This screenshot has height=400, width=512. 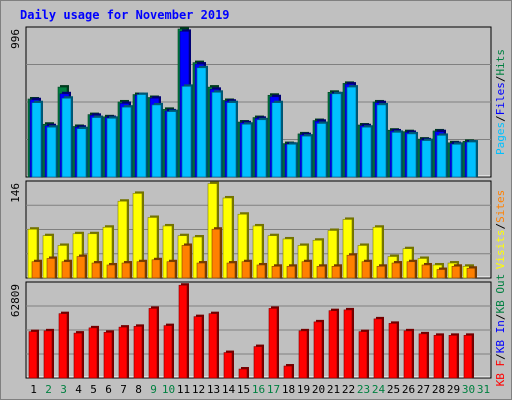 What do you see at coordinates (78, 389) in the screenshot?
I see `x-tick-label: 4` at bounding box center [78, 389].